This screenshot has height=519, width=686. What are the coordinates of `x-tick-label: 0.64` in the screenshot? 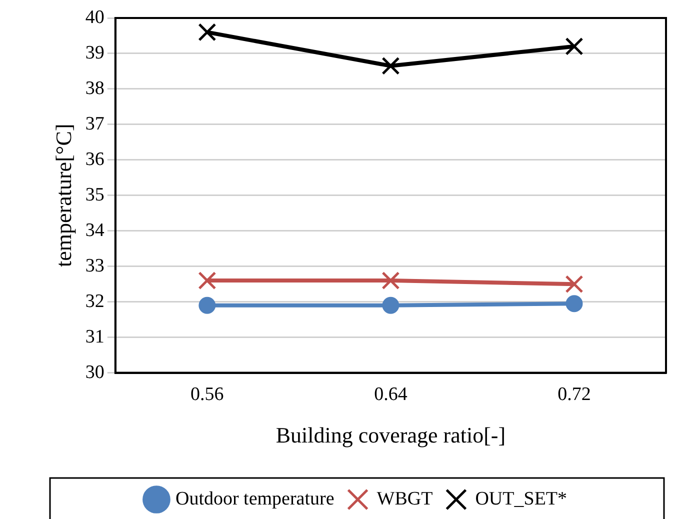 It's located at (391, 395).